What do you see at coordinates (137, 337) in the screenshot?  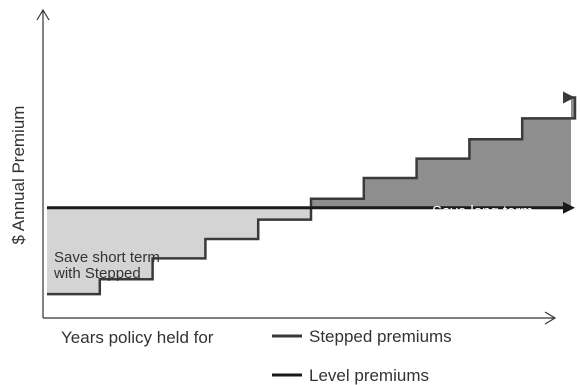 I see `x-axis-label: Years policy held for` at bounding box center [137, 337].